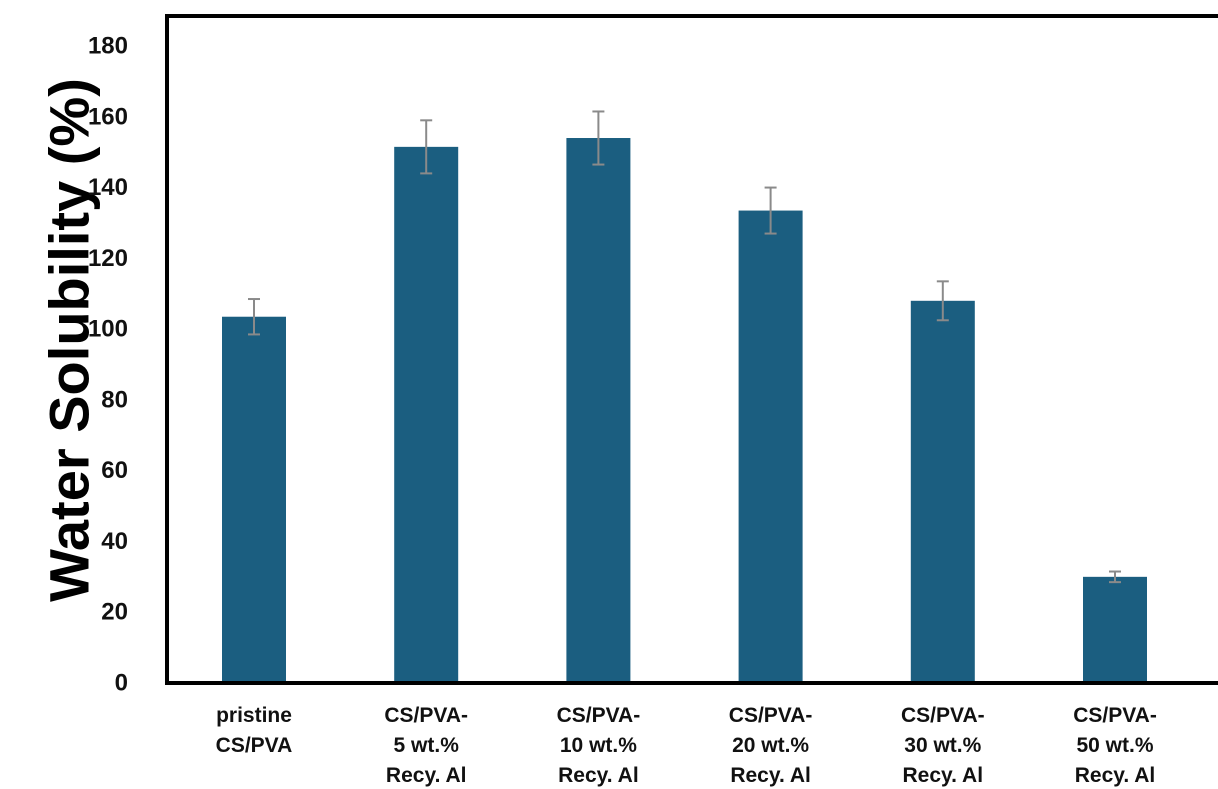  I want to click on x-category-label-line: 5 wt.%, so click(427, 745).